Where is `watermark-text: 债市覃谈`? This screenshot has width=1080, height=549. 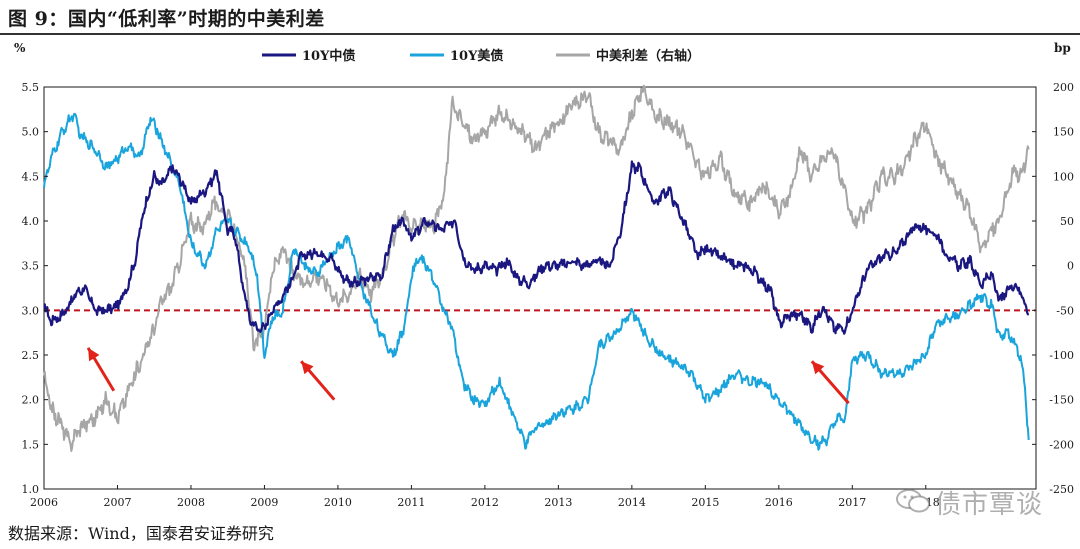
watermark-text: 债市覃谈 is located at coordinates (989, 505).